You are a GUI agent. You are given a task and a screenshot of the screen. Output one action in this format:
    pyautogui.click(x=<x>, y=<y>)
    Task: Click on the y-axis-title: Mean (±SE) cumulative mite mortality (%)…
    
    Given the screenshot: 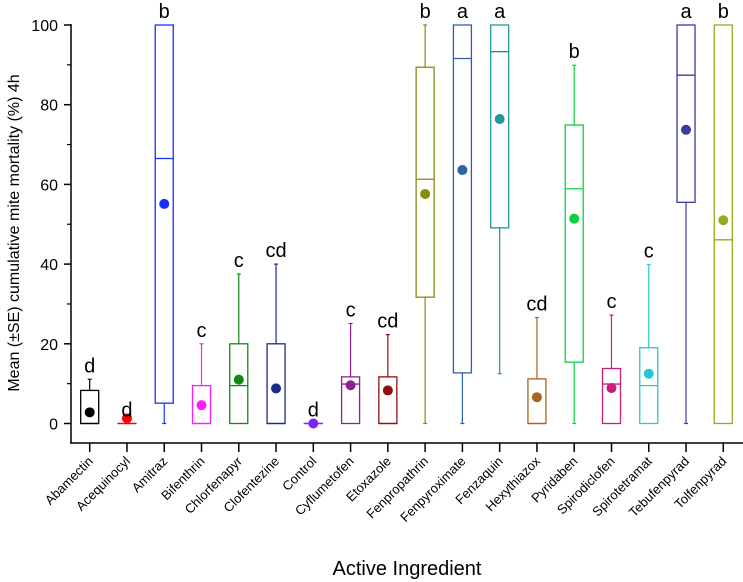 What is the action you would take?
    pyautogui.click(x=14, y=232)
    